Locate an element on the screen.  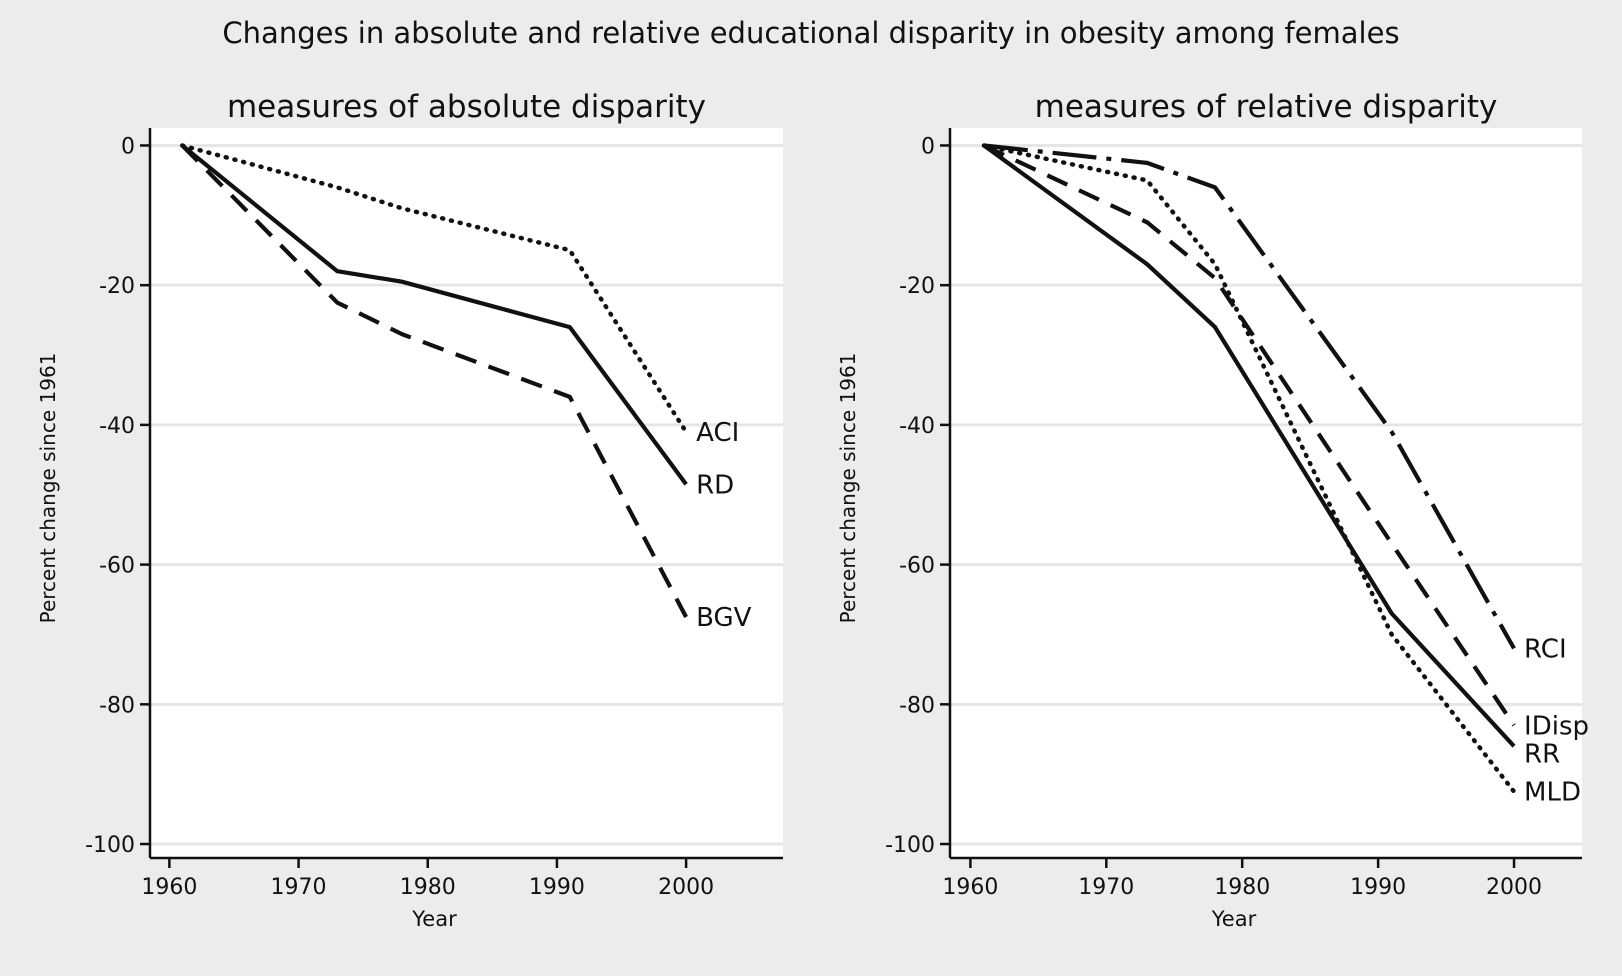
series-label-aci: ACI is located at coordinates (717, 433).